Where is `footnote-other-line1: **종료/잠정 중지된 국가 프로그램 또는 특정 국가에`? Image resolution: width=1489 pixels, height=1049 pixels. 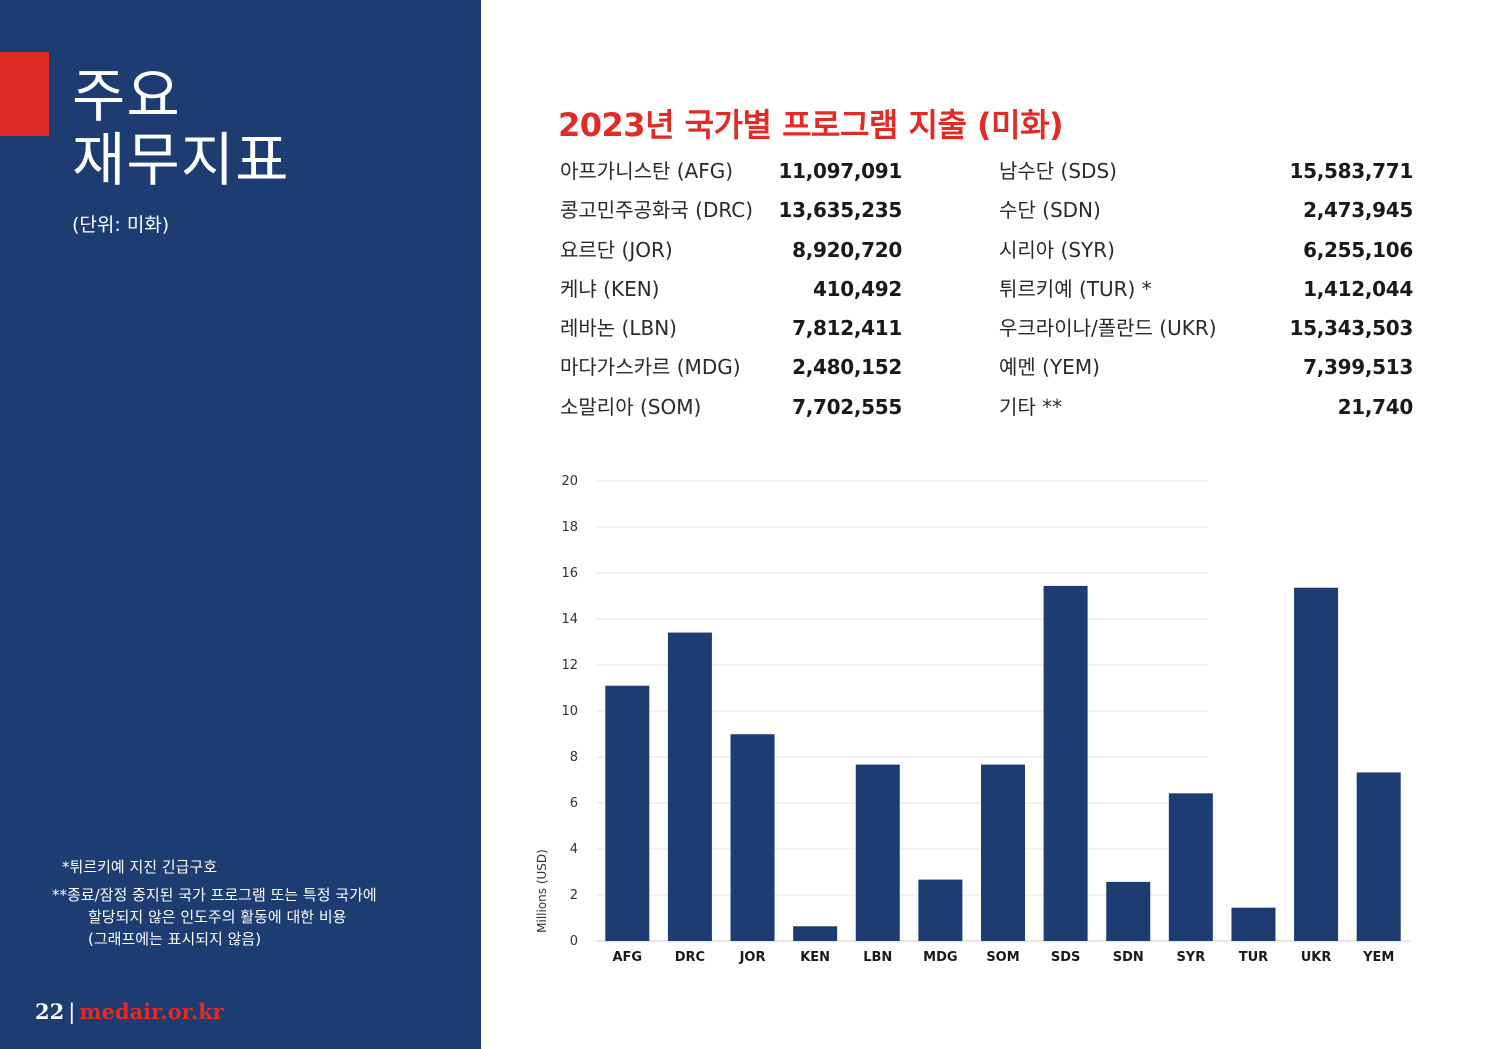 footnote-other-line1: **종료/잠정 중지된 국가 프로그램 또는 특정 국가에 is located at coordinates (214, 895).